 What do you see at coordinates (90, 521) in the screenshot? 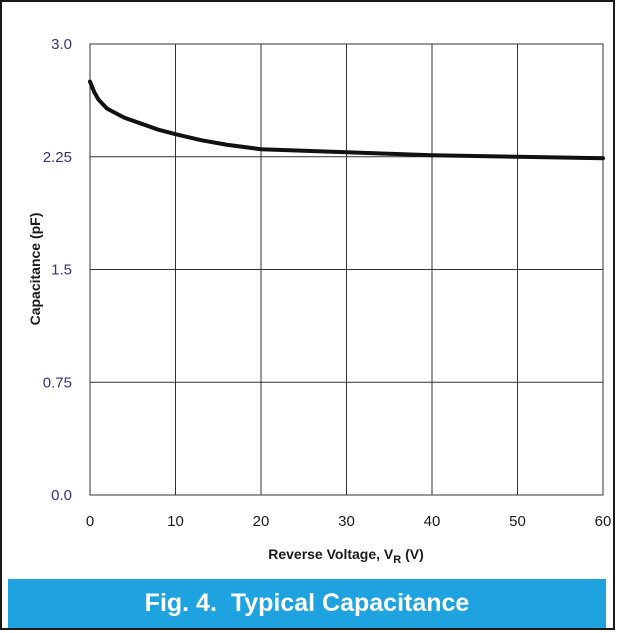
I see `x-tick-label: 0` at bounding box center [90, 521].